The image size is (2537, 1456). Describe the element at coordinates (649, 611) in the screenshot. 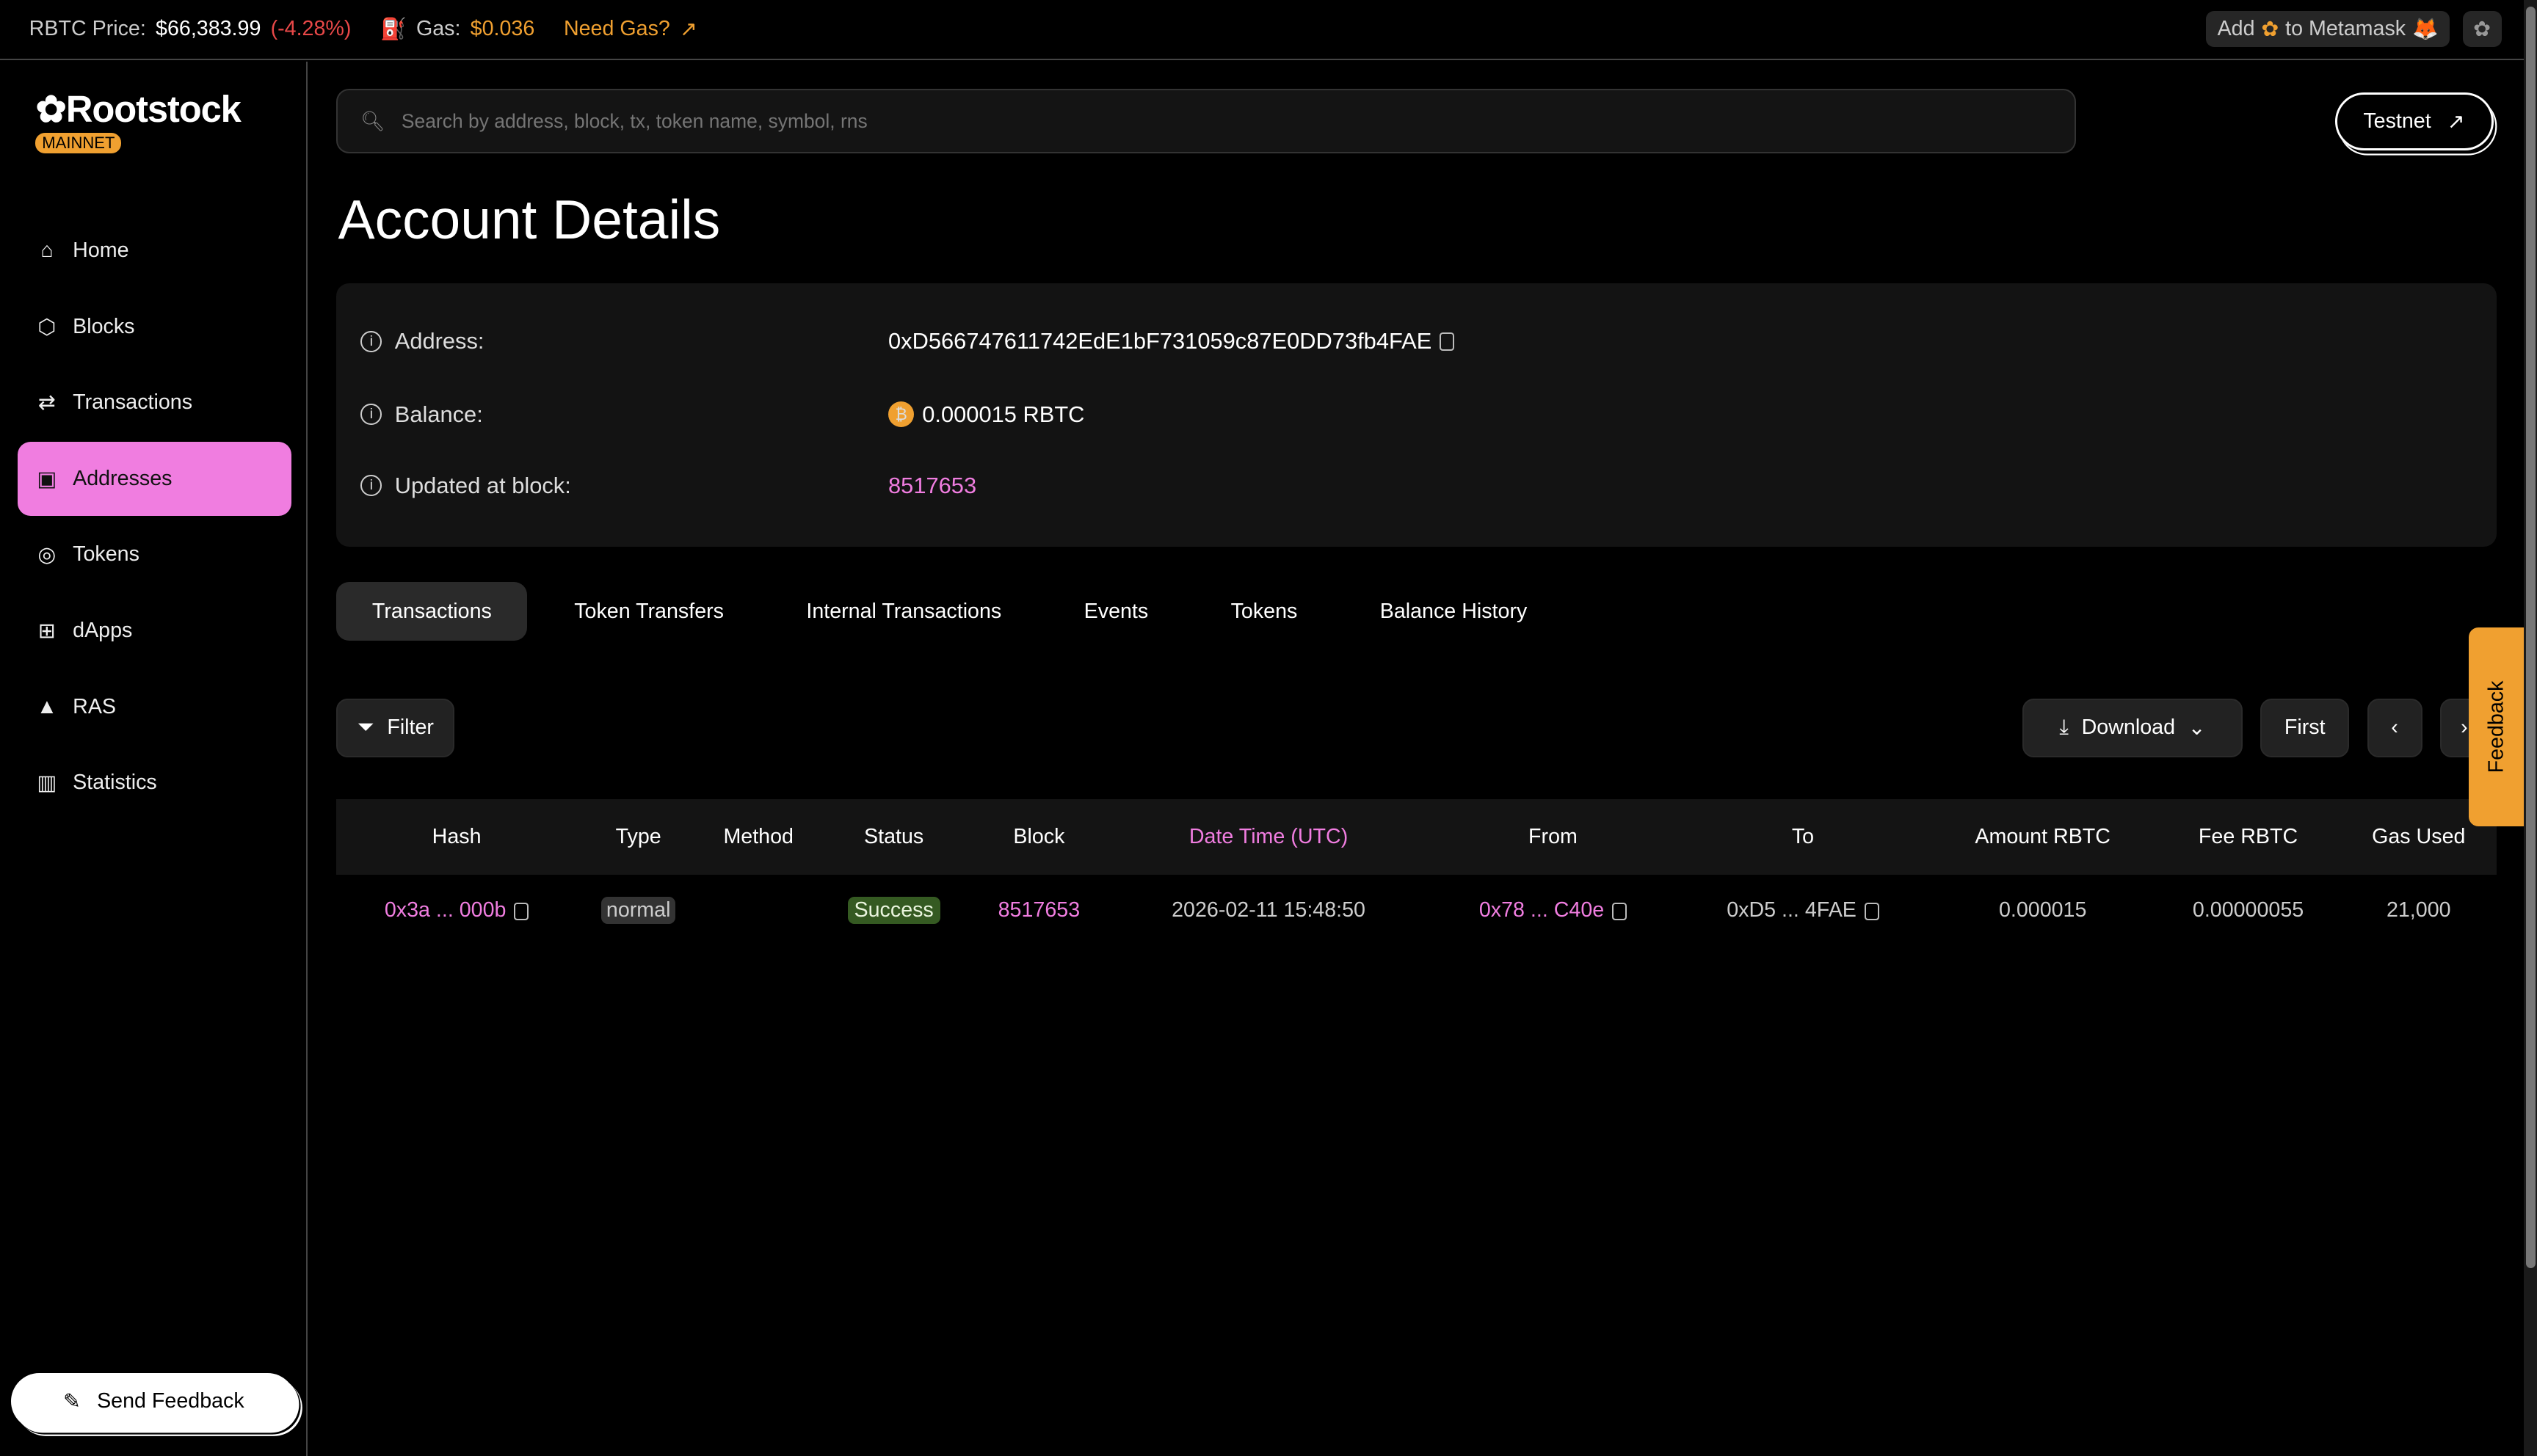

I see `tab-token-transfers: Token Transfers` at that location.